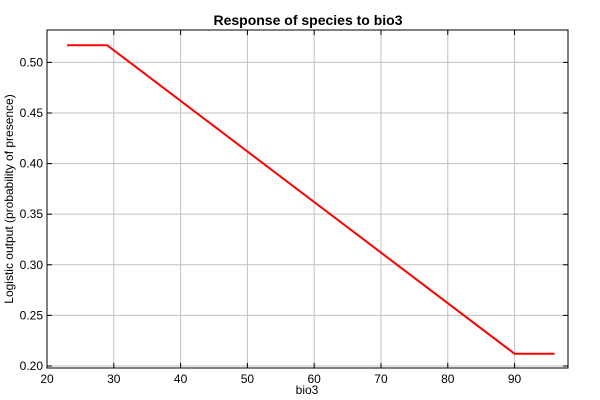 Image resolution: width=600 pixels, height=400 pixels. Describe the element at coordinates (32, 315) in the screenshot. I see `y-tick-label: 0.25` at that location.